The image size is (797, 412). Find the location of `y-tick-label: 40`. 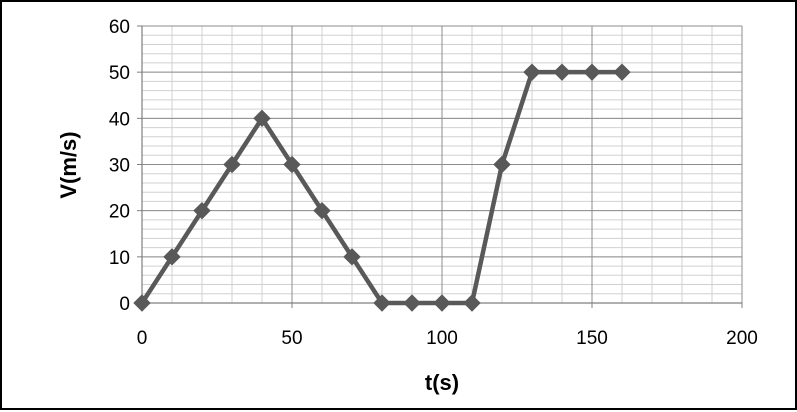

y-tick-label: 40 is located at coordinates (119, 119).